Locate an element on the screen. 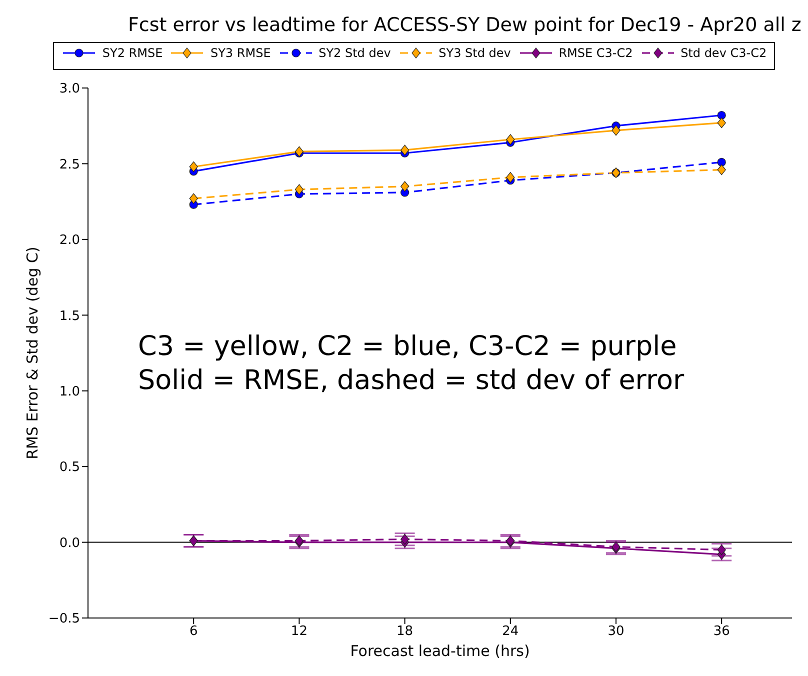 This screenshot has height=676, width=808. x-tick-label: 6 is located at coordinates (193, 632).